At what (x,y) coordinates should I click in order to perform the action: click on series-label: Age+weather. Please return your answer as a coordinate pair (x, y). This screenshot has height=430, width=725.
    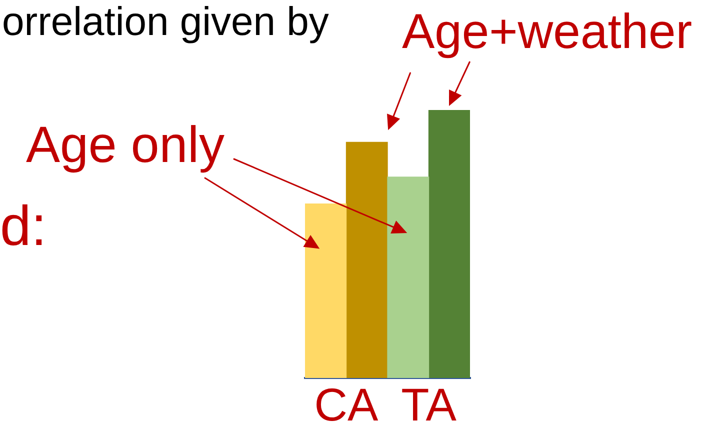
    Looking at the image, I should click on (547, 32).